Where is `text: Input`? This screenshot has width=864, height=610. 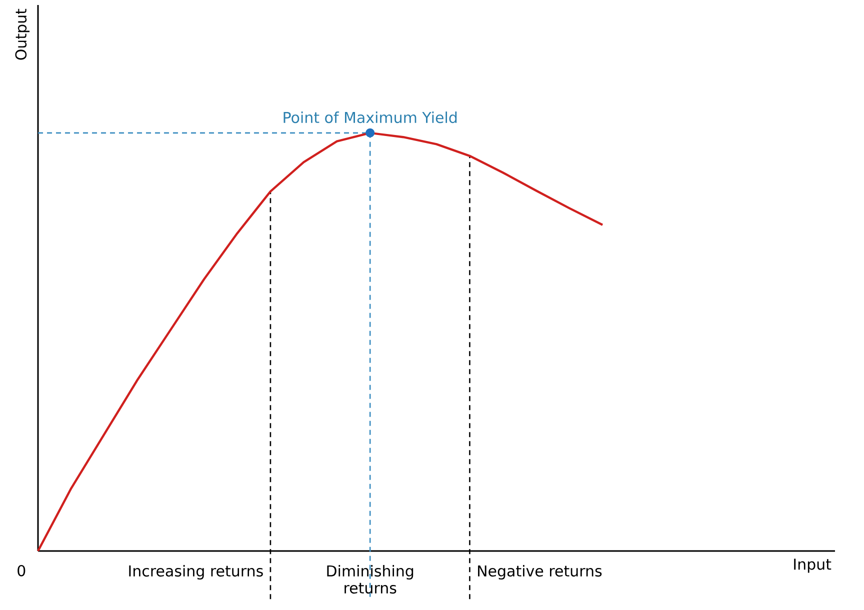
text: Input is located at coordinates (813, 565).